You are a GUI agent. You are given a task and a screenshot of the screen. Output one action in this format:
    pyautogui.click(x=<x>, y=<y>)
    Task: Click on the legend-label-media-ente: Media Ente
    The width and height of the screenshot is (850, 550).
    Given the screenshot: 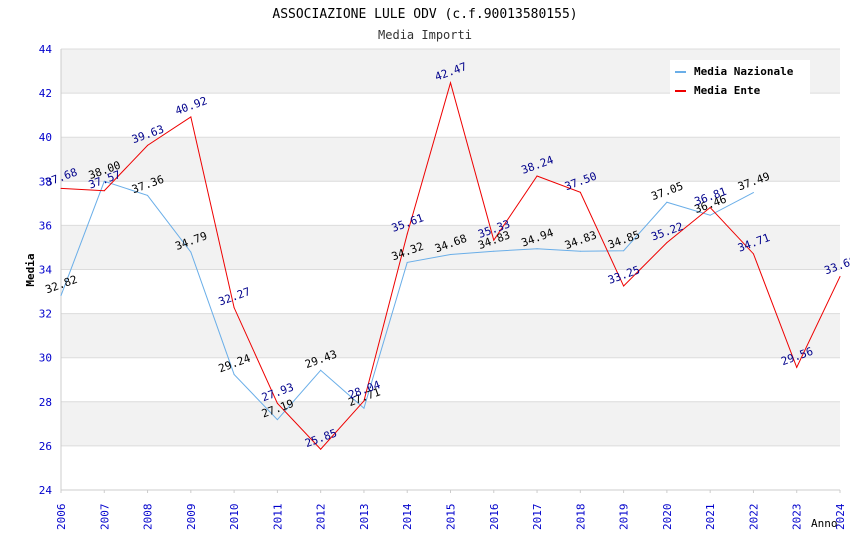 What is the action you would take?
    pyautogui.click(x=727, y=90)
    